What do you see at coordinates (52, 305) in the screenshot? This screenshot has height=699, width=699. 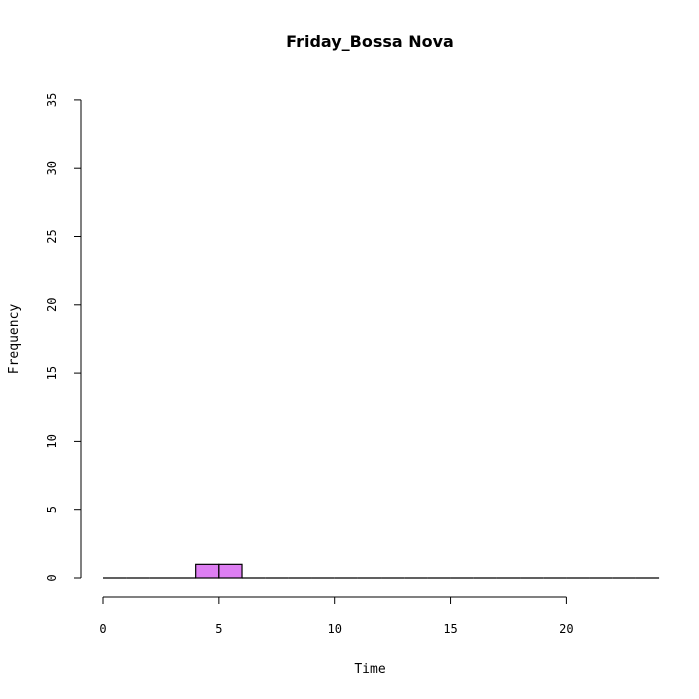 I see `y-tick-label: 20` at bounding box center [52, 305].